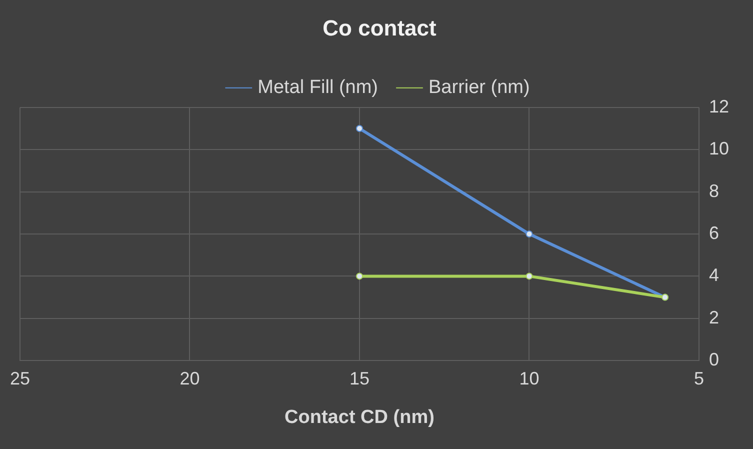 The height and width of the screenshot is (449, 753). What do you see at coordinates (713, 275) in the screenshot?
I see `y-tick-label: 4` at bounding box center [713, 275].